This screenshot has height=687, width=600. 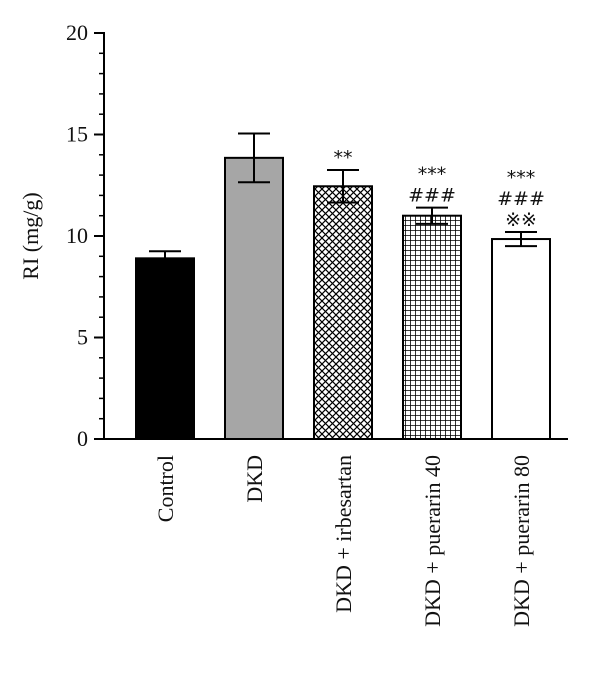 What do you see at coordinates (343, 534) in the screenshot?
I see `category-label: DKD + irbesartan` at bounding box center [343, 534].